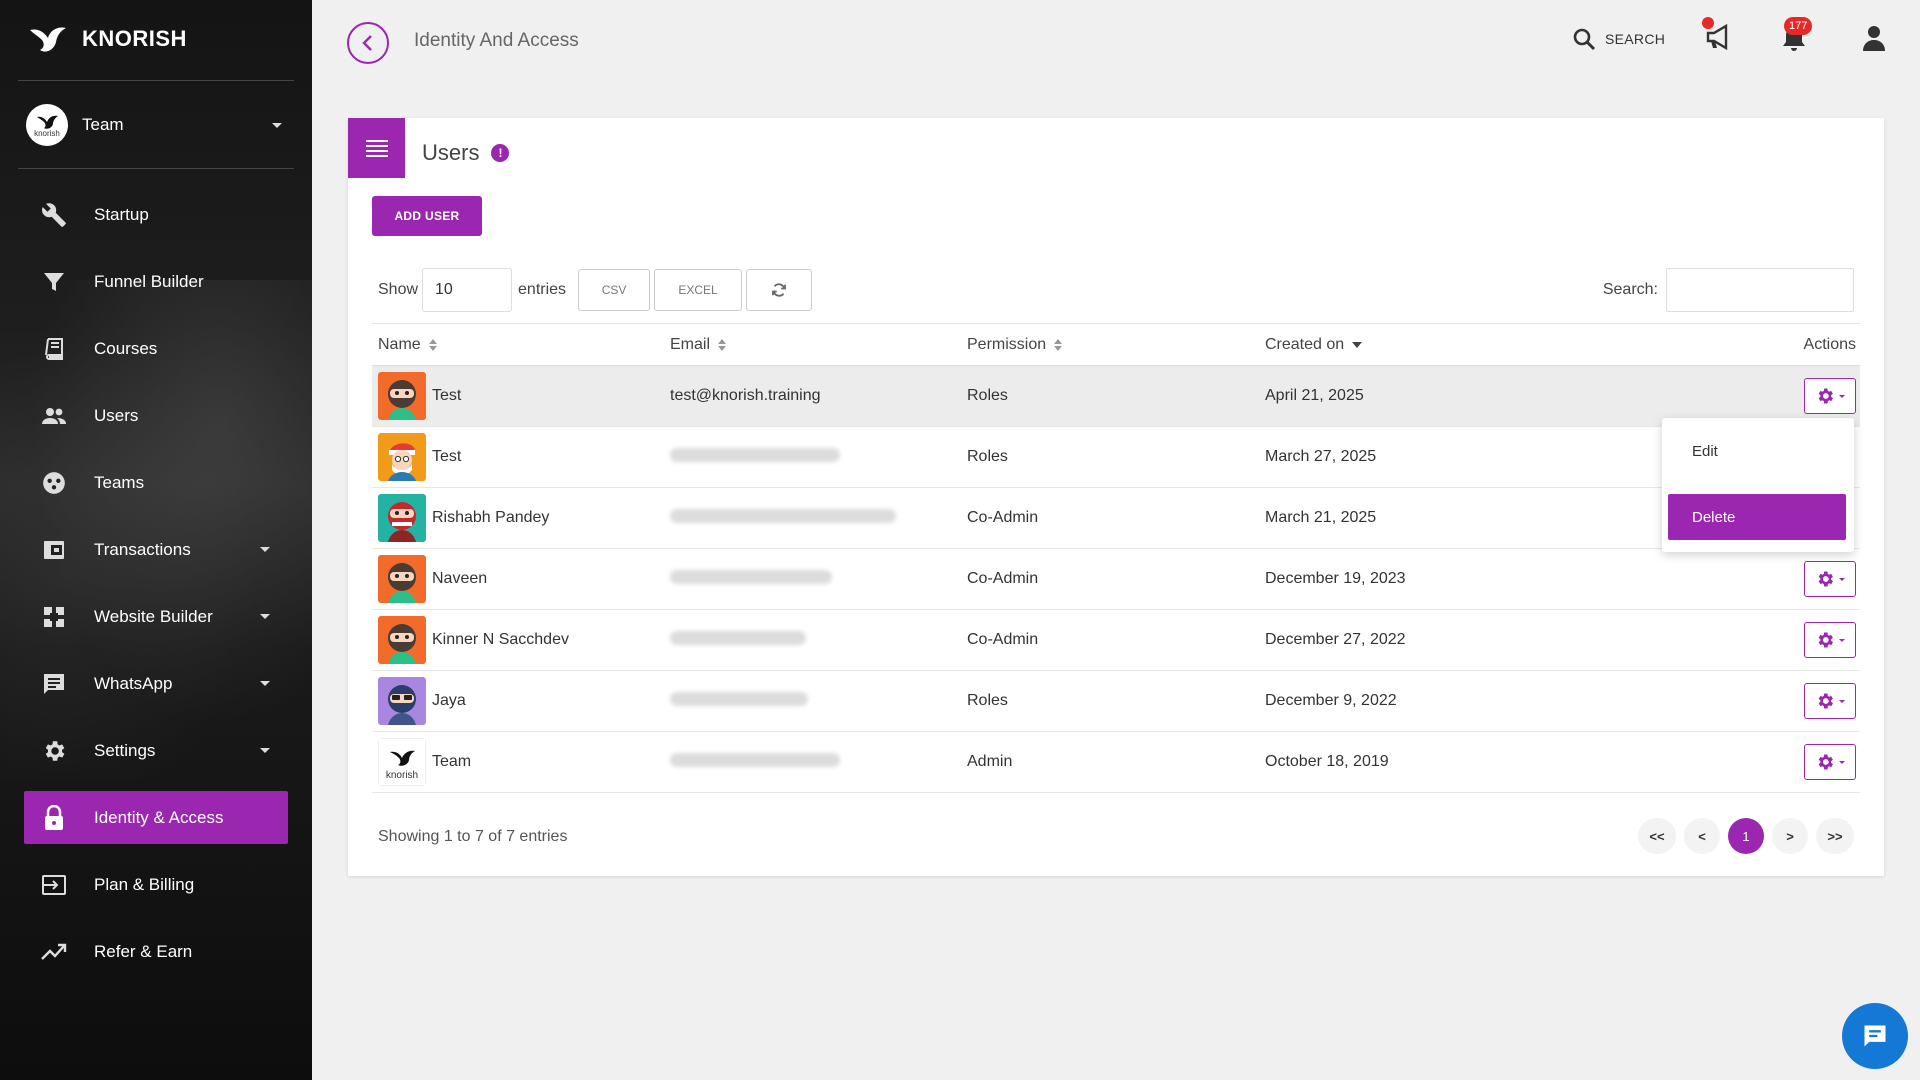 This screenshot has height=1080, width=1920. What do you see at coordinates (990, 761) in the screenshot?
I see `permission-cell: Admin` at bounding box center [990, 761].